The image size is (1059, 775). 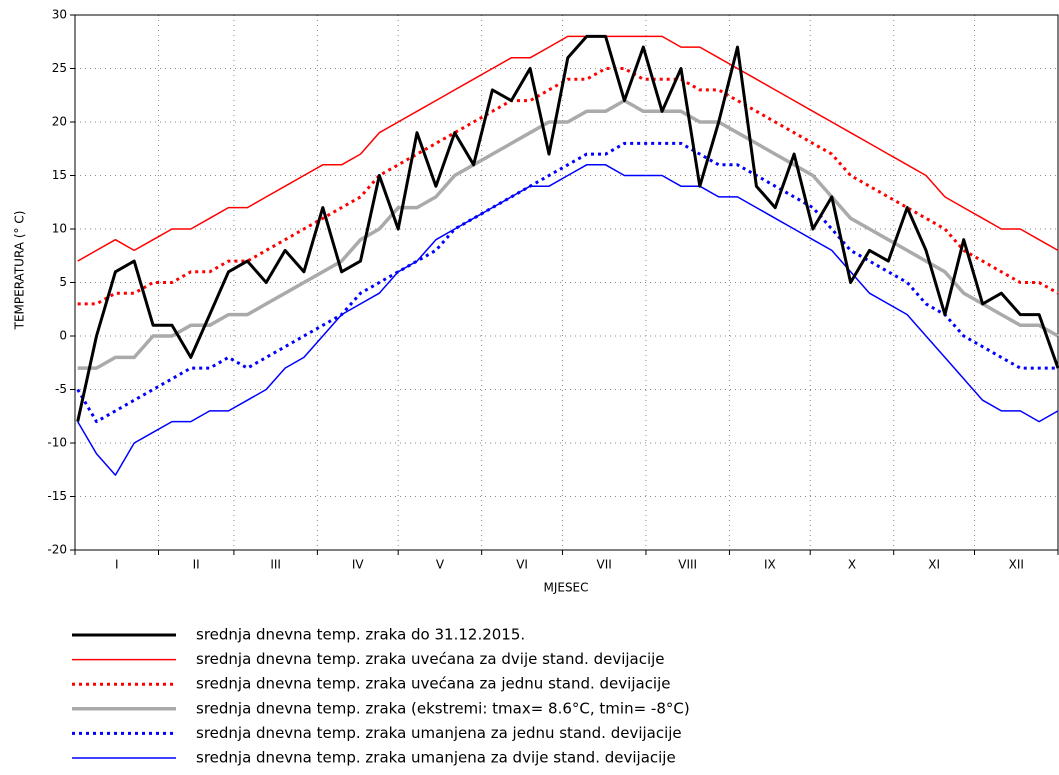 I want to click on y-tick-label: 10, so click(x=59, y=229).